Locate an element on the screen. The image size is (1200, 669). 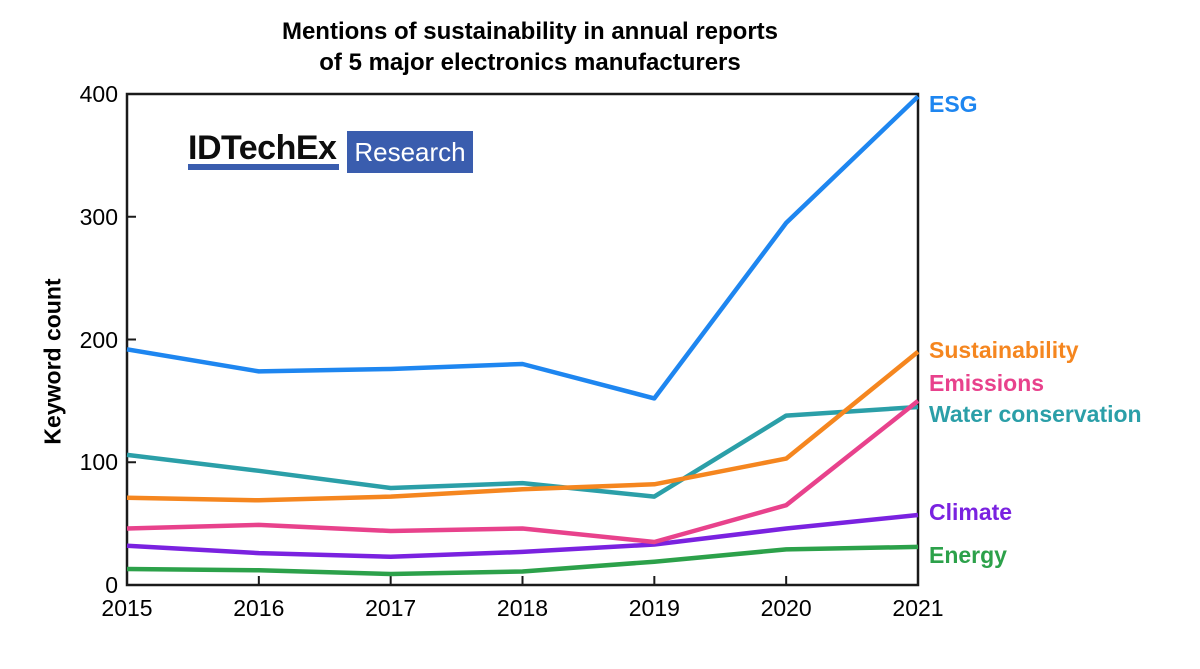
x-tick-label: 2018 is located at coordinates (522, 608).